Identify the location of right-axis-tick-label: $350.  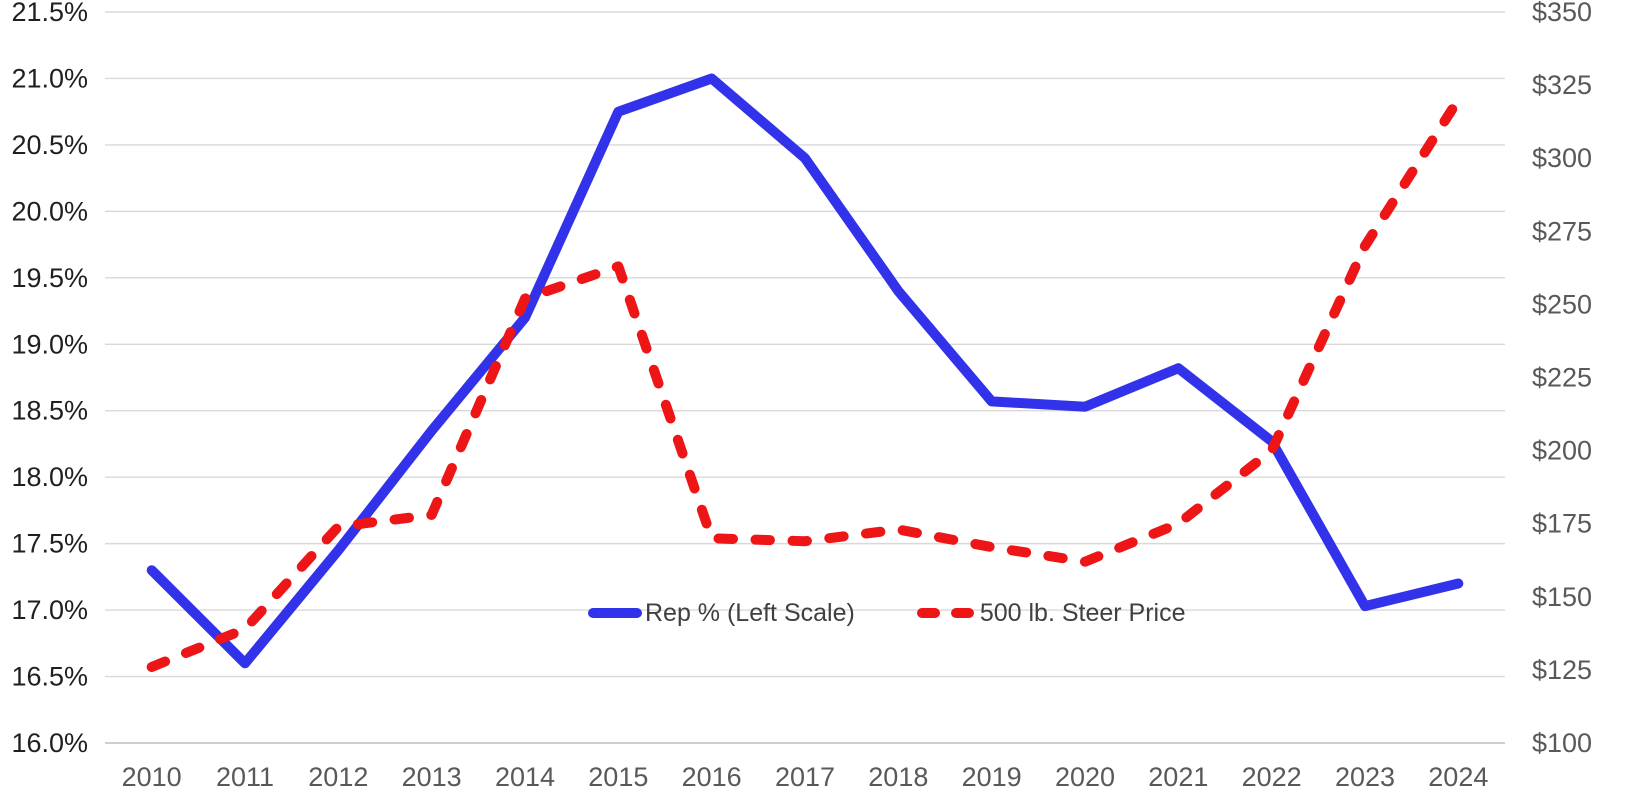
(1562, 13).